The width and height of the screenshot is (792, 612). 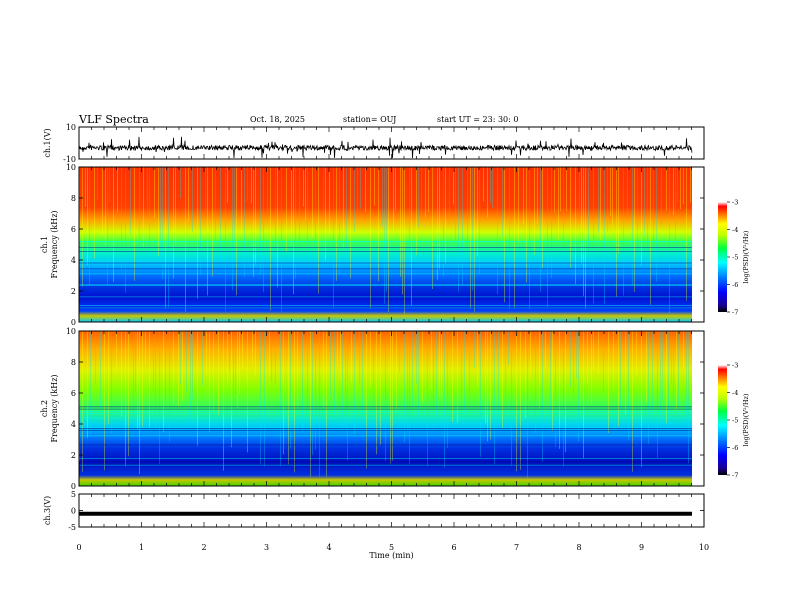 I want to click on header-date: Oct. 18, 2025, so click(x=277, y=119).